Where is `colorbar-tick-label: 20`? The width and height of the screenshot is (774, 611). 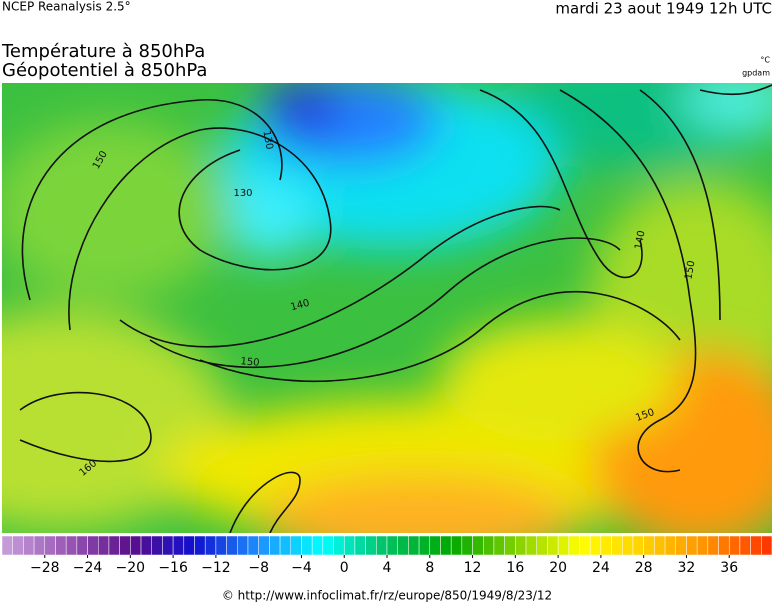 colorbar-tick-label: 20 is located at coordinates (558, 568).